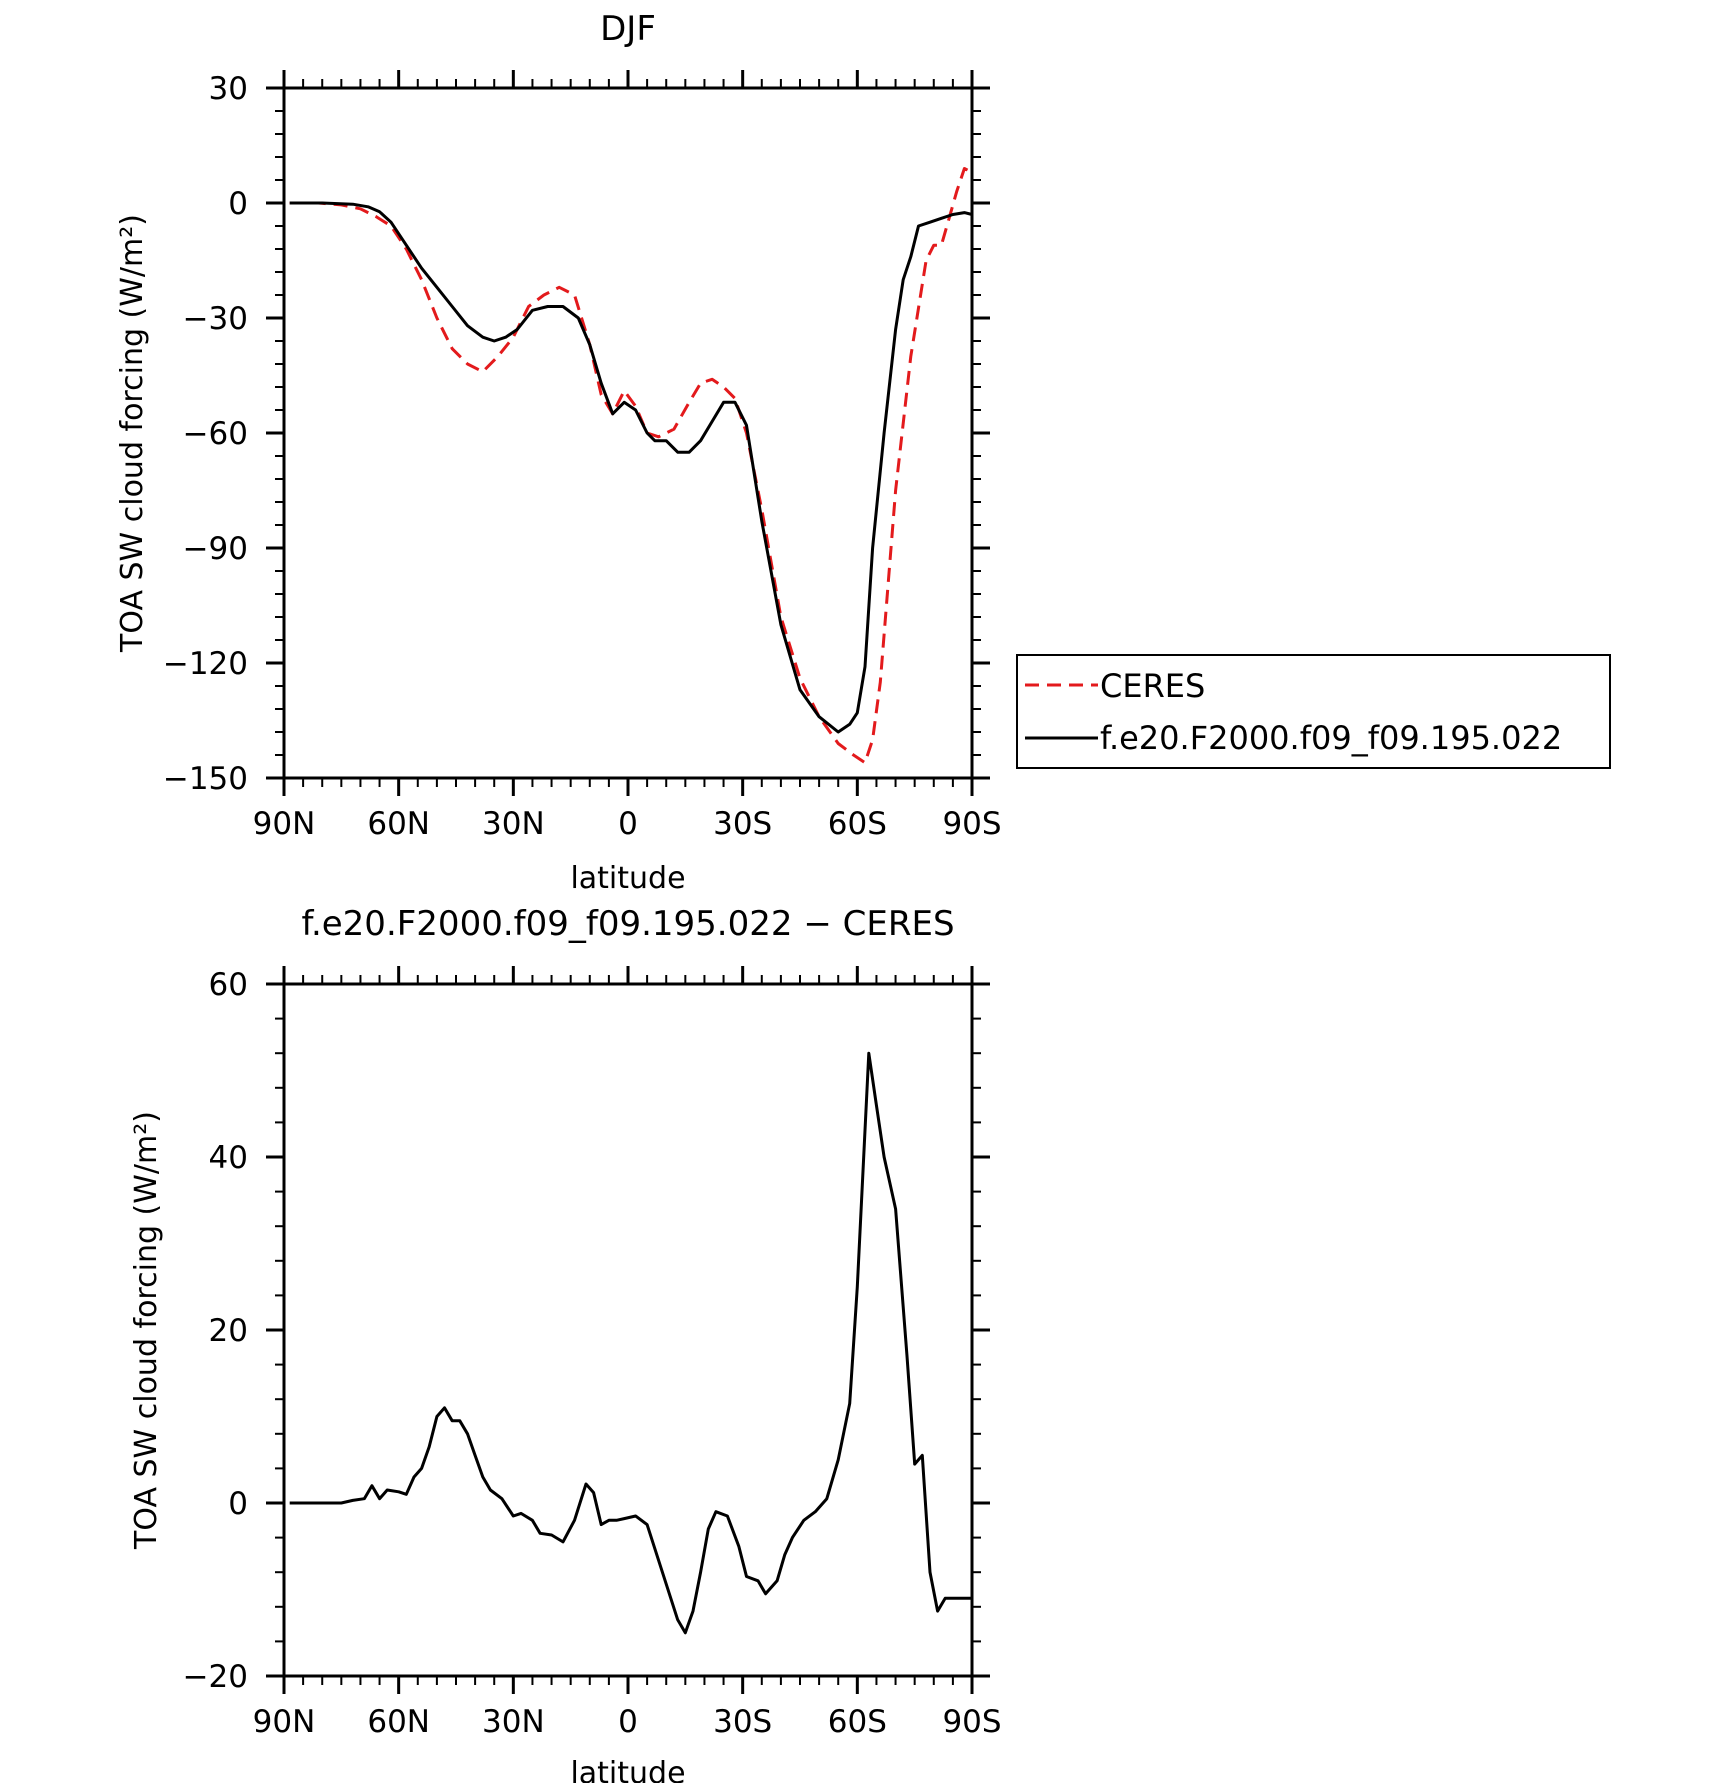  What do you see at coordinates (228, 89) in the screenshot?
I see `top-y-tick-label: 30` at bounding box center [228, 89].